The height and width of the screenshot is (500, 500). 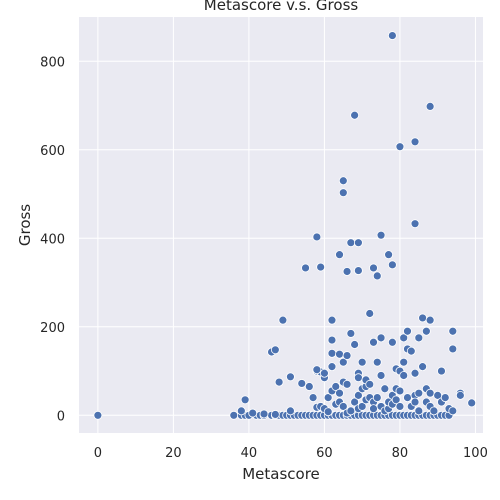 What do you see at coordinates (324, 453) in the screenshot?
I see `x-tick-label: 60` at bounding box center [324, 453].